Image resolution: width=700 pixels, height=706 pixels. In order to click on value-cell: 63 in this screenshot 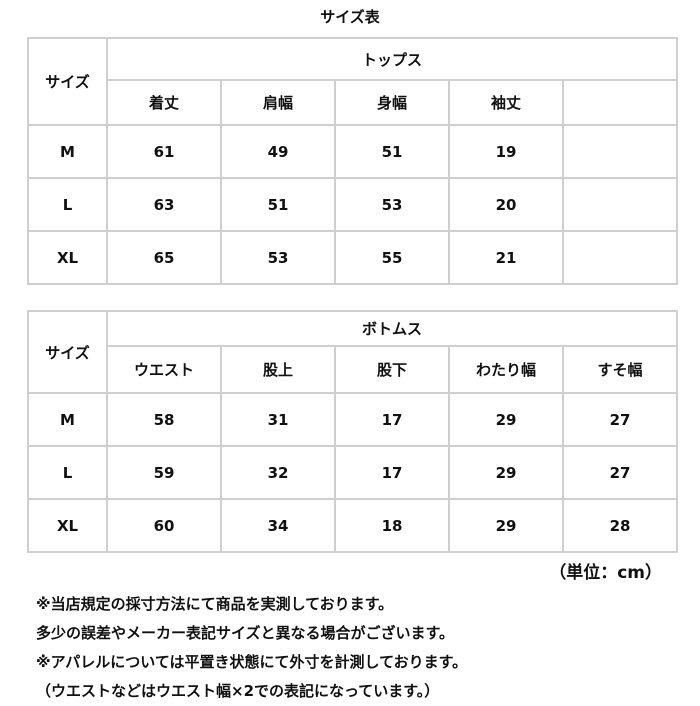, I will do `click(164, 204)`.